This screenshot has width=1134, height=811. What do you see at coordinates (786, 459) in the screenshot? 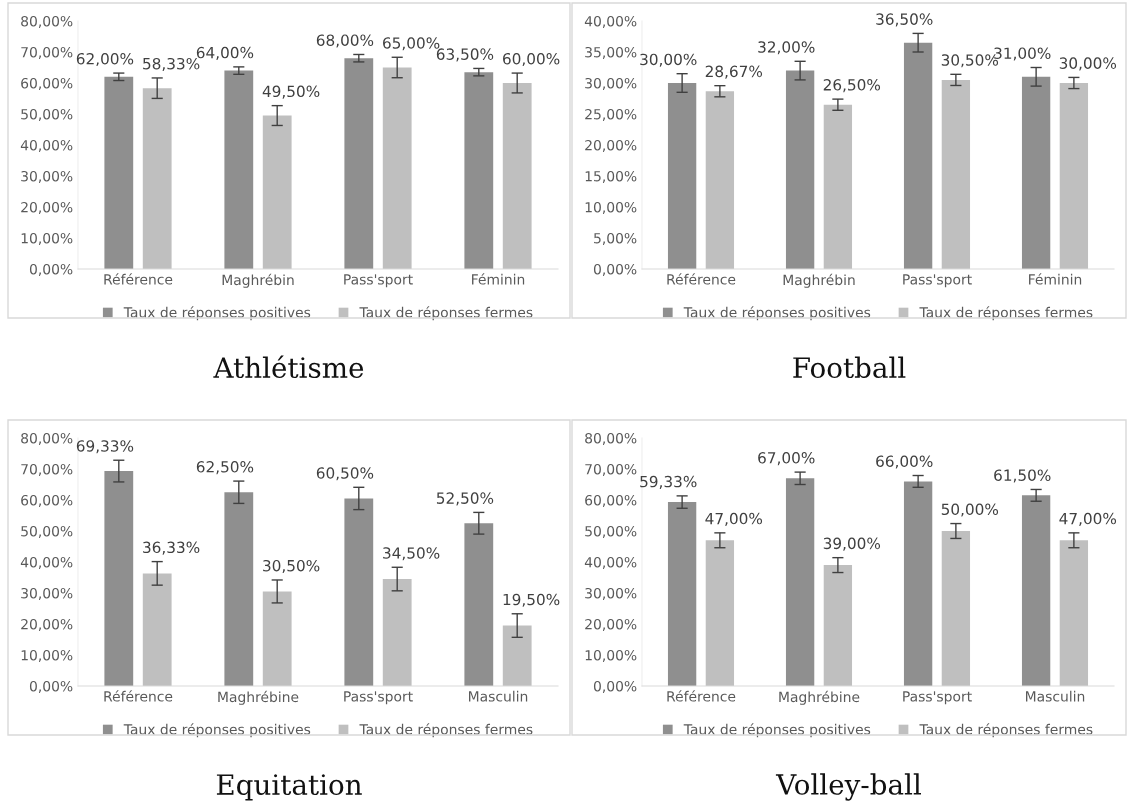
I see `data-label: 67,00%` at bounding box center [786, 459].